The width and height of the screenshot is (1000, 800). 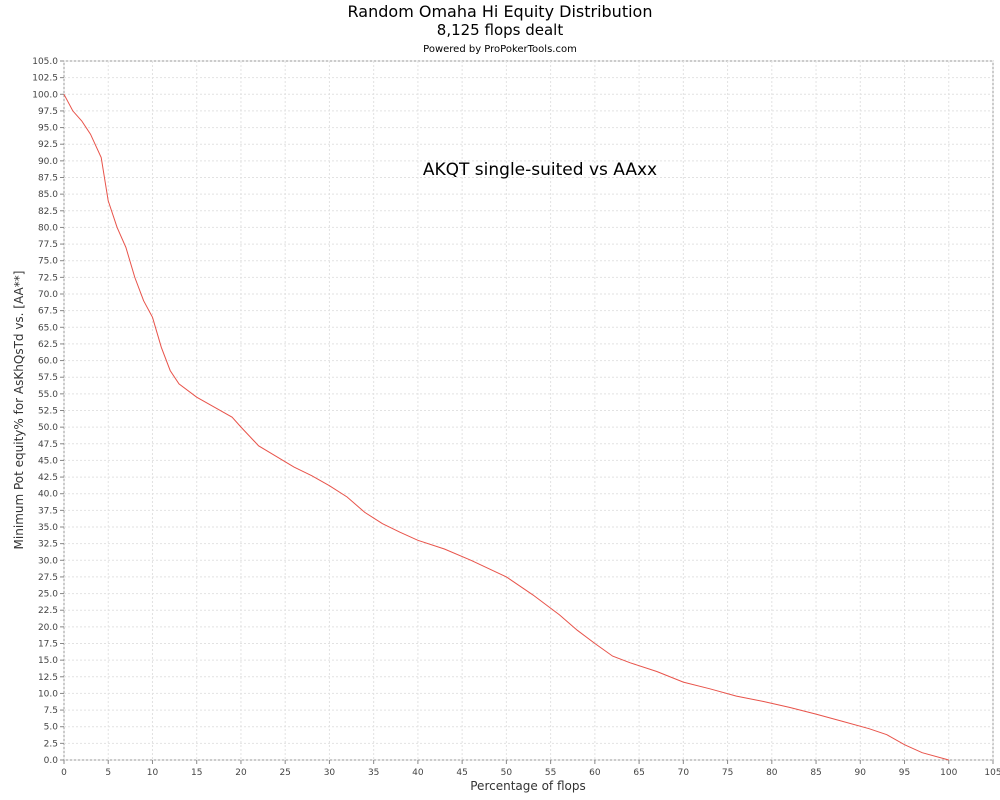 I want to click on y-tick-label: 35.0, so click(x=48, y=528).